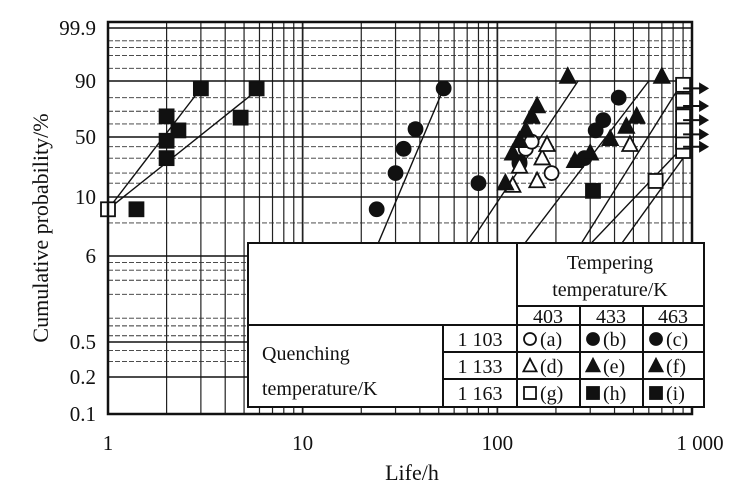 Image resolution: width=743 pixels, height=498 pixels. What do you see at coordinates (85, 137) in the screenshot?
I see `y-tick-label: 50` at bounding box center [85, 137].